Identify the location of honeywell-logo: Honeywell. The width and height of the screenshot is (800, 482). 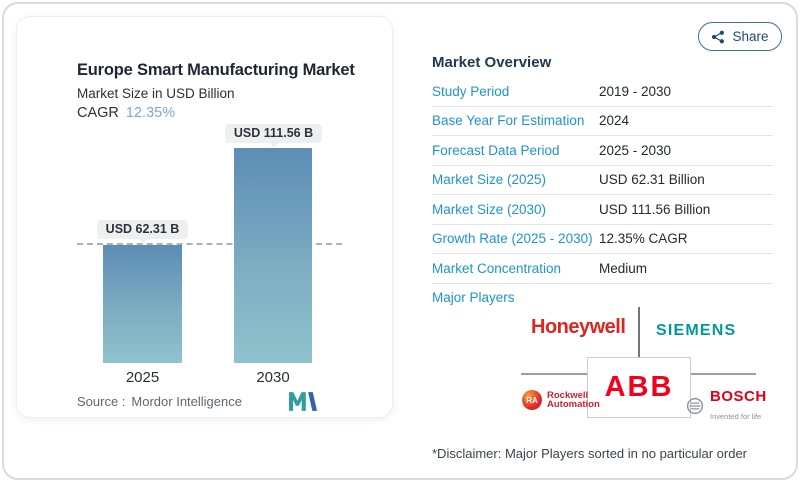
(578, 327).